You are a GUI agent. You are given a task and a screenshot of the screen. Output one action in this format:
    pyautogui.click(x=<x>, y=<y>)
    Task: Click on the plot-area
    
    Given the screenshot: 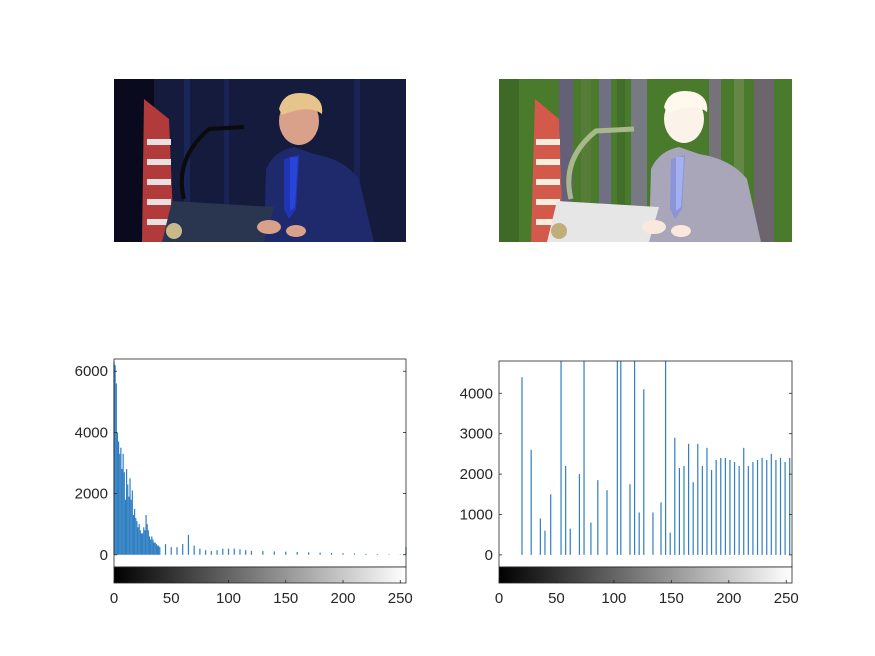 What is the action you would take?
    pyautogui.click(x=260, y=463)
    